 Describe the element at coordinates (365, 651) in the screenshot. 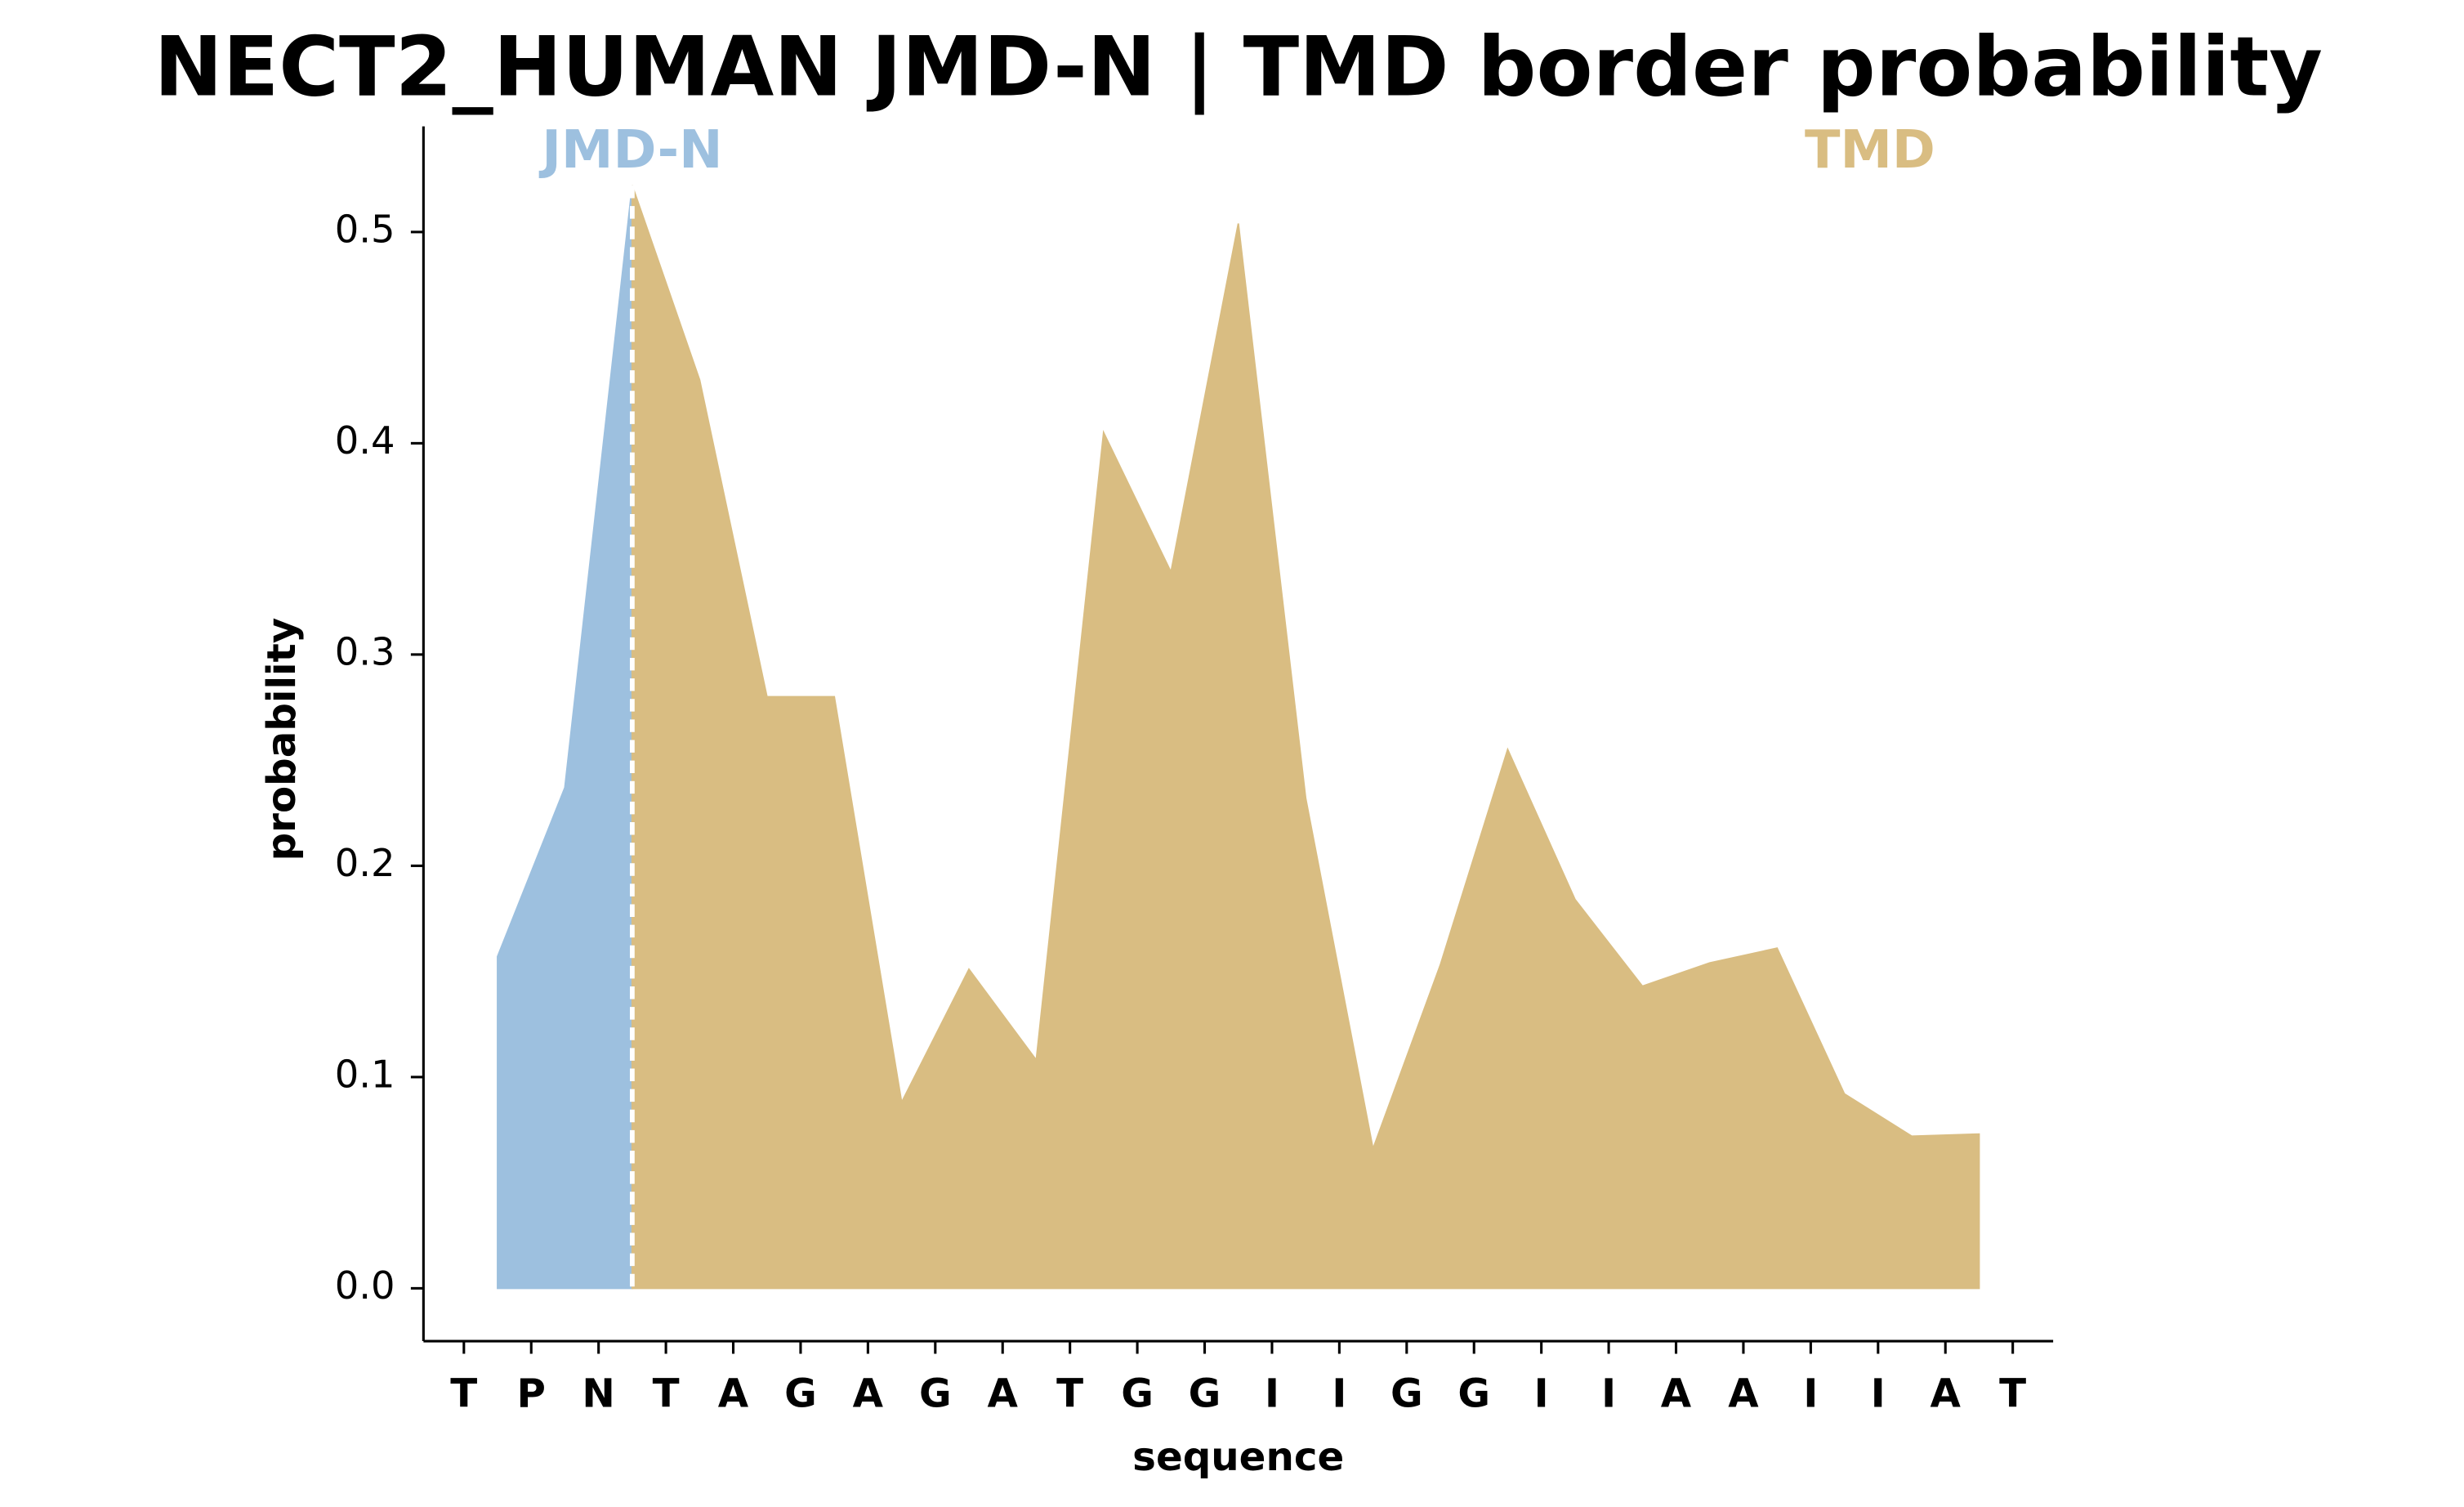

I see `y-tick-label: 0.3` at that location.